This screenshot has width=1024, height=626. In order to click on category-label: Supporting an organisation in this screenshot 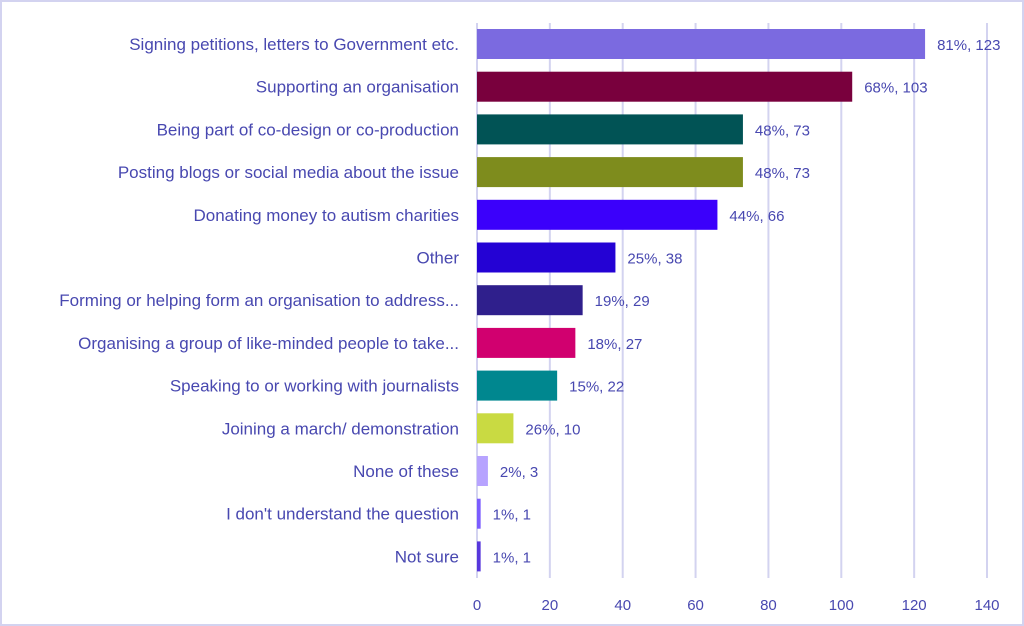, I will do `click(357, 87)`.